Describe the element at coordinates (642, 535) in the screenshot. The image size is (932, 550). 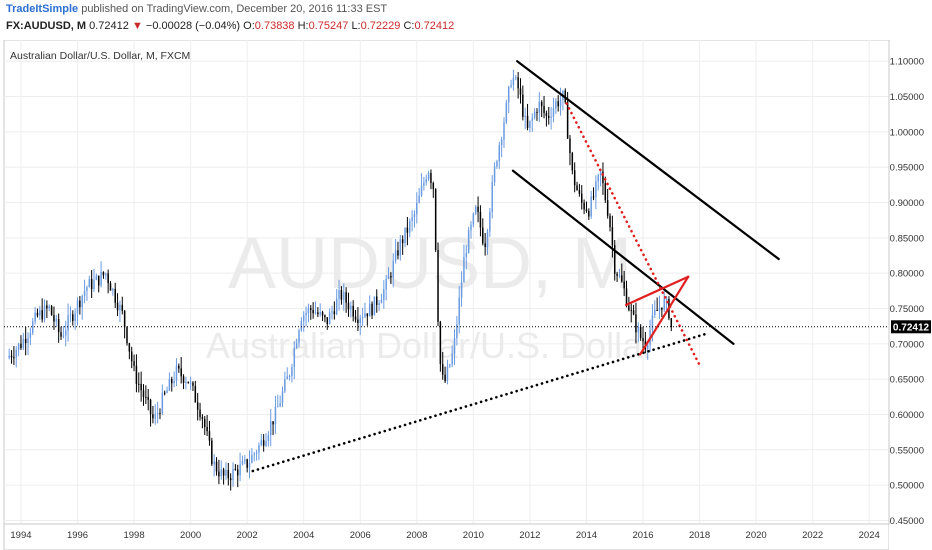
I see `x-tick-label: 2016` at that location.